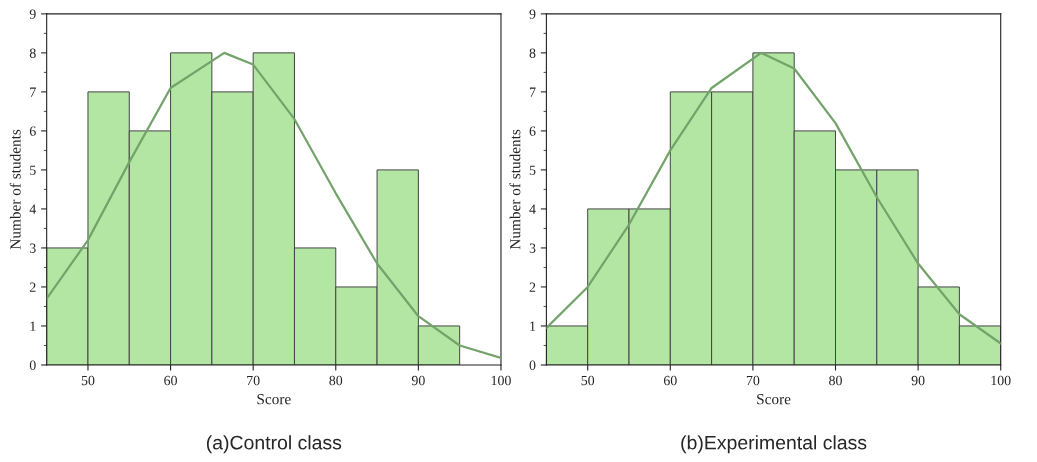 This screenshot has width=1037, height=462. Describe the element at coordinates (274, 444) in the screenshot. I see `text: (a)Control class` at that location.